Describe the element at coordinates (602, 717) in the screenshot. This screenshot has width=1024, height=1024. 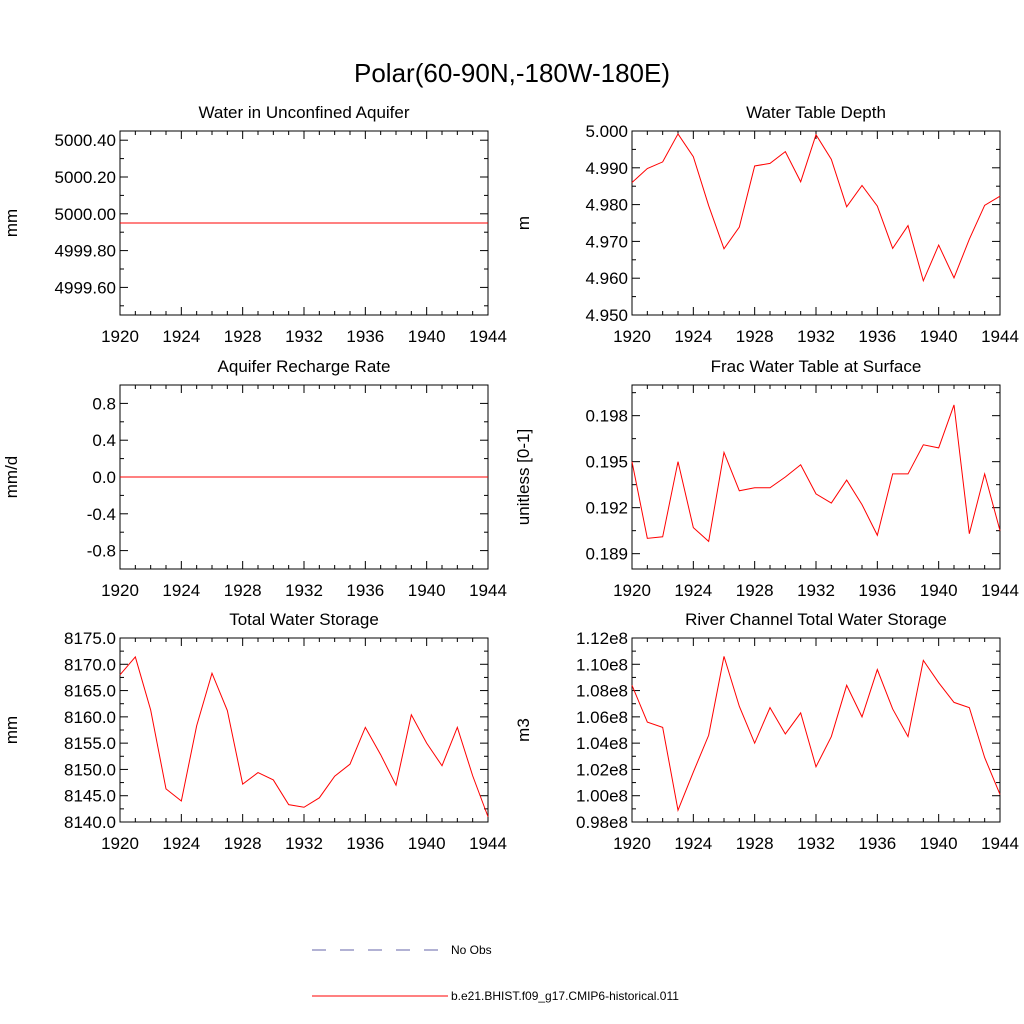
I see `y-tick-label: 1.06e8` at that location.